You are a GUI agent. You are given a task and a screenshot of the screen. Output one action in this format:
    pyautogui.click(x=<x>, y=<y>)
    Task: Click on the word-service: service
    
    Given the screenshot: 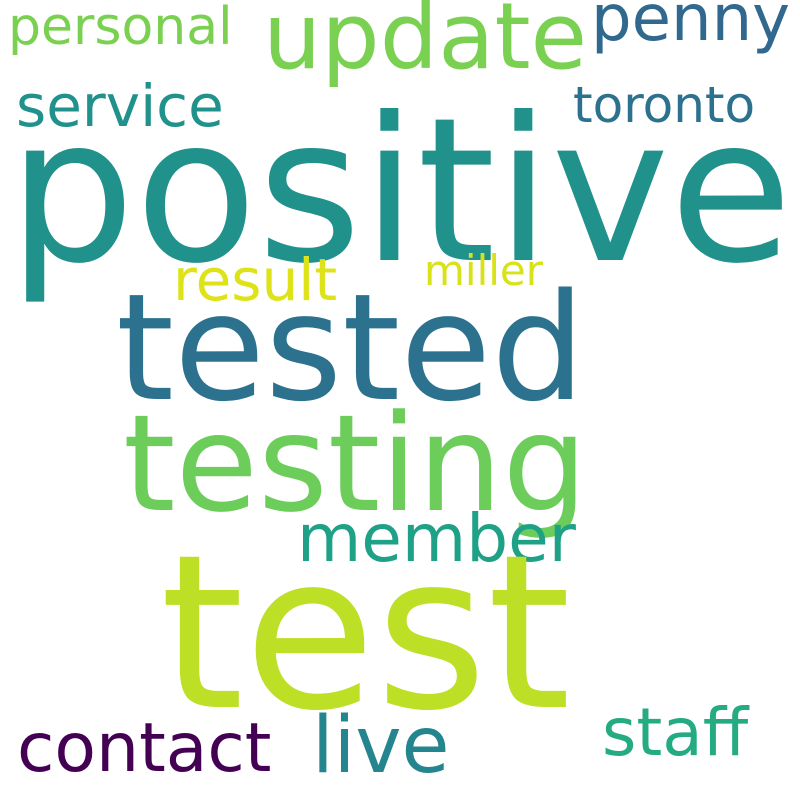 What is the action you would take?
    pyautogui.click(x=120, y=106)
    